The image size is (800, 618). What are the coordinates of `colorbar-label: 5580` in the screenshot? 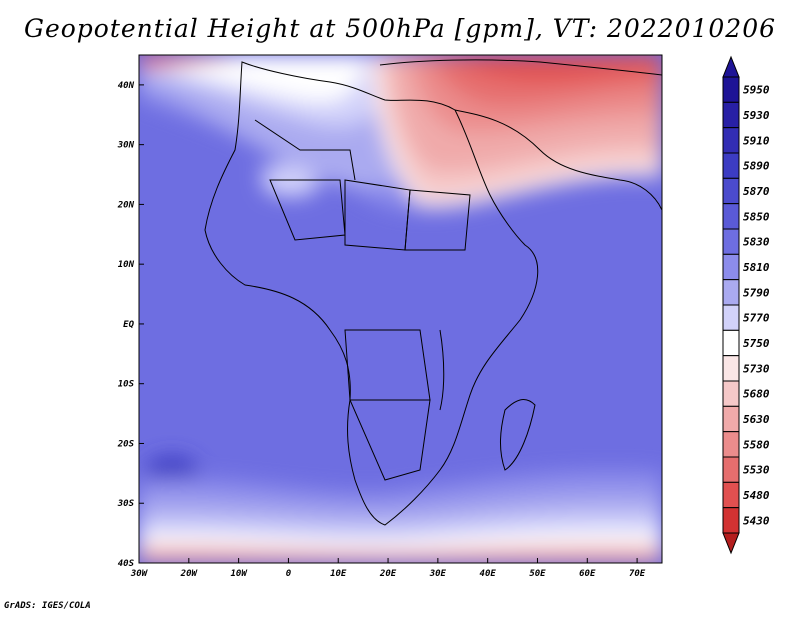 It's located at (756, 444).